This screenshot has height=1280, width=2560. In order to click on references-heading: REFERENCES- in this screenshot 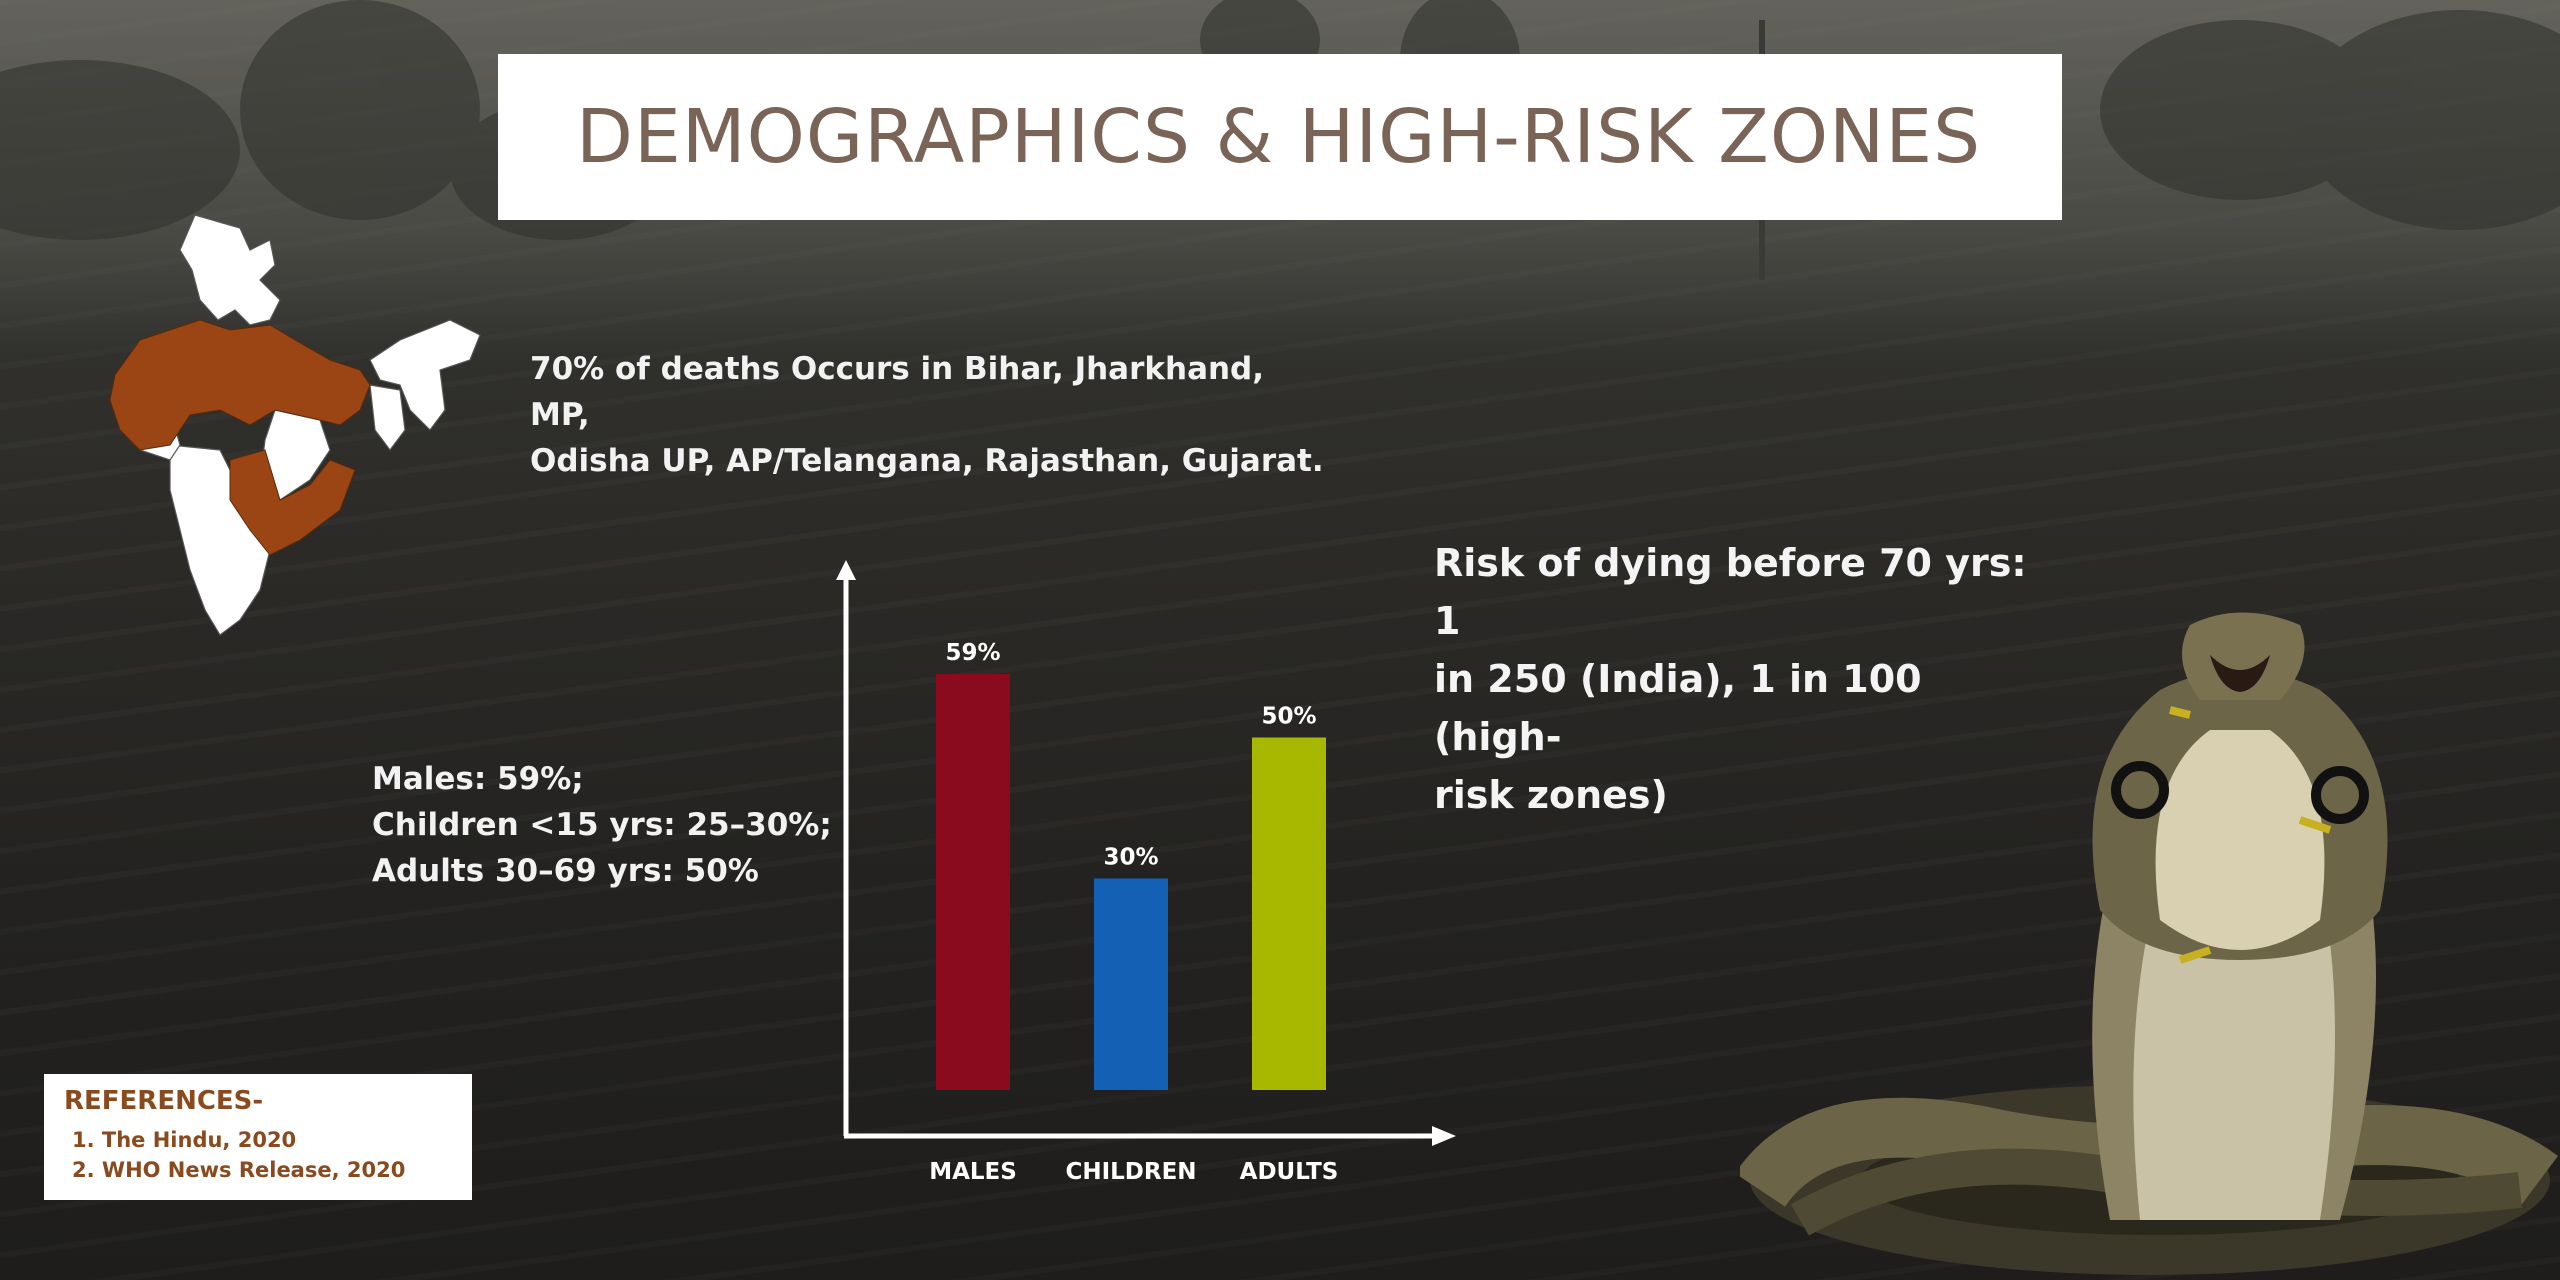, I will do `click(164, 1101)`.